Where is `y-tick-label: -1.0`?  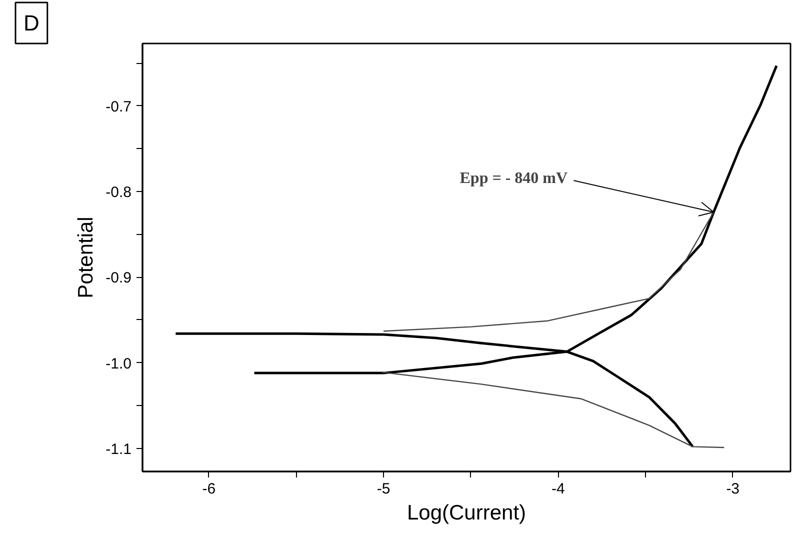
y-tick-label: -1.0 is located at coordinates (119, 363).